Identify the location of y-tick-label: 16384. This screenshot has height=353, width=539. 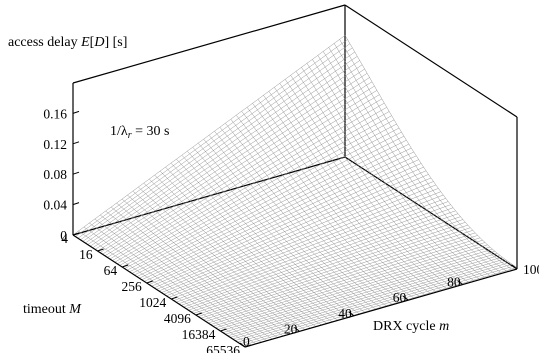
(199, 334).